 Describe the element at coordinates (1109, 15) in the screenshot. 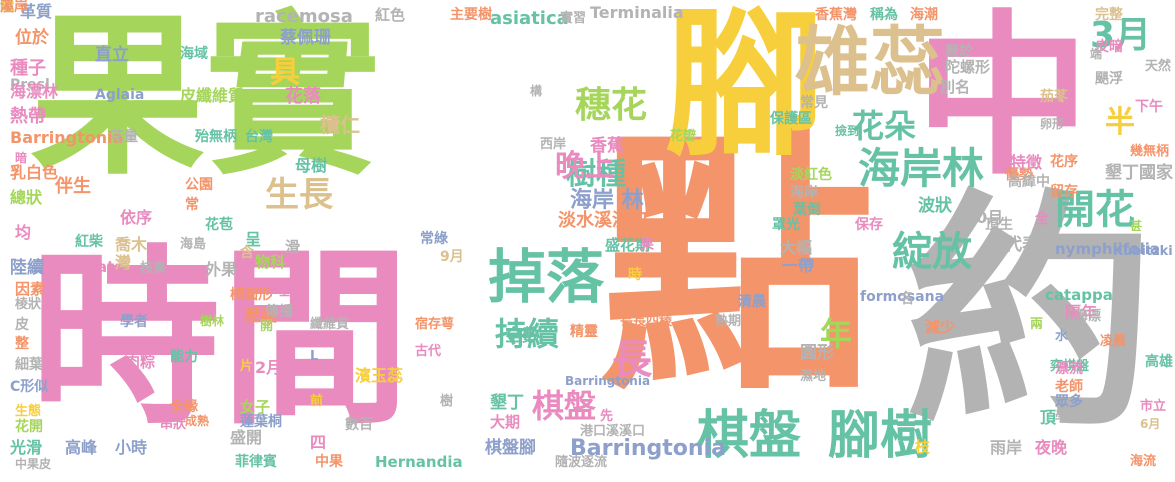

I see `cloud-word: 完整` at that location.